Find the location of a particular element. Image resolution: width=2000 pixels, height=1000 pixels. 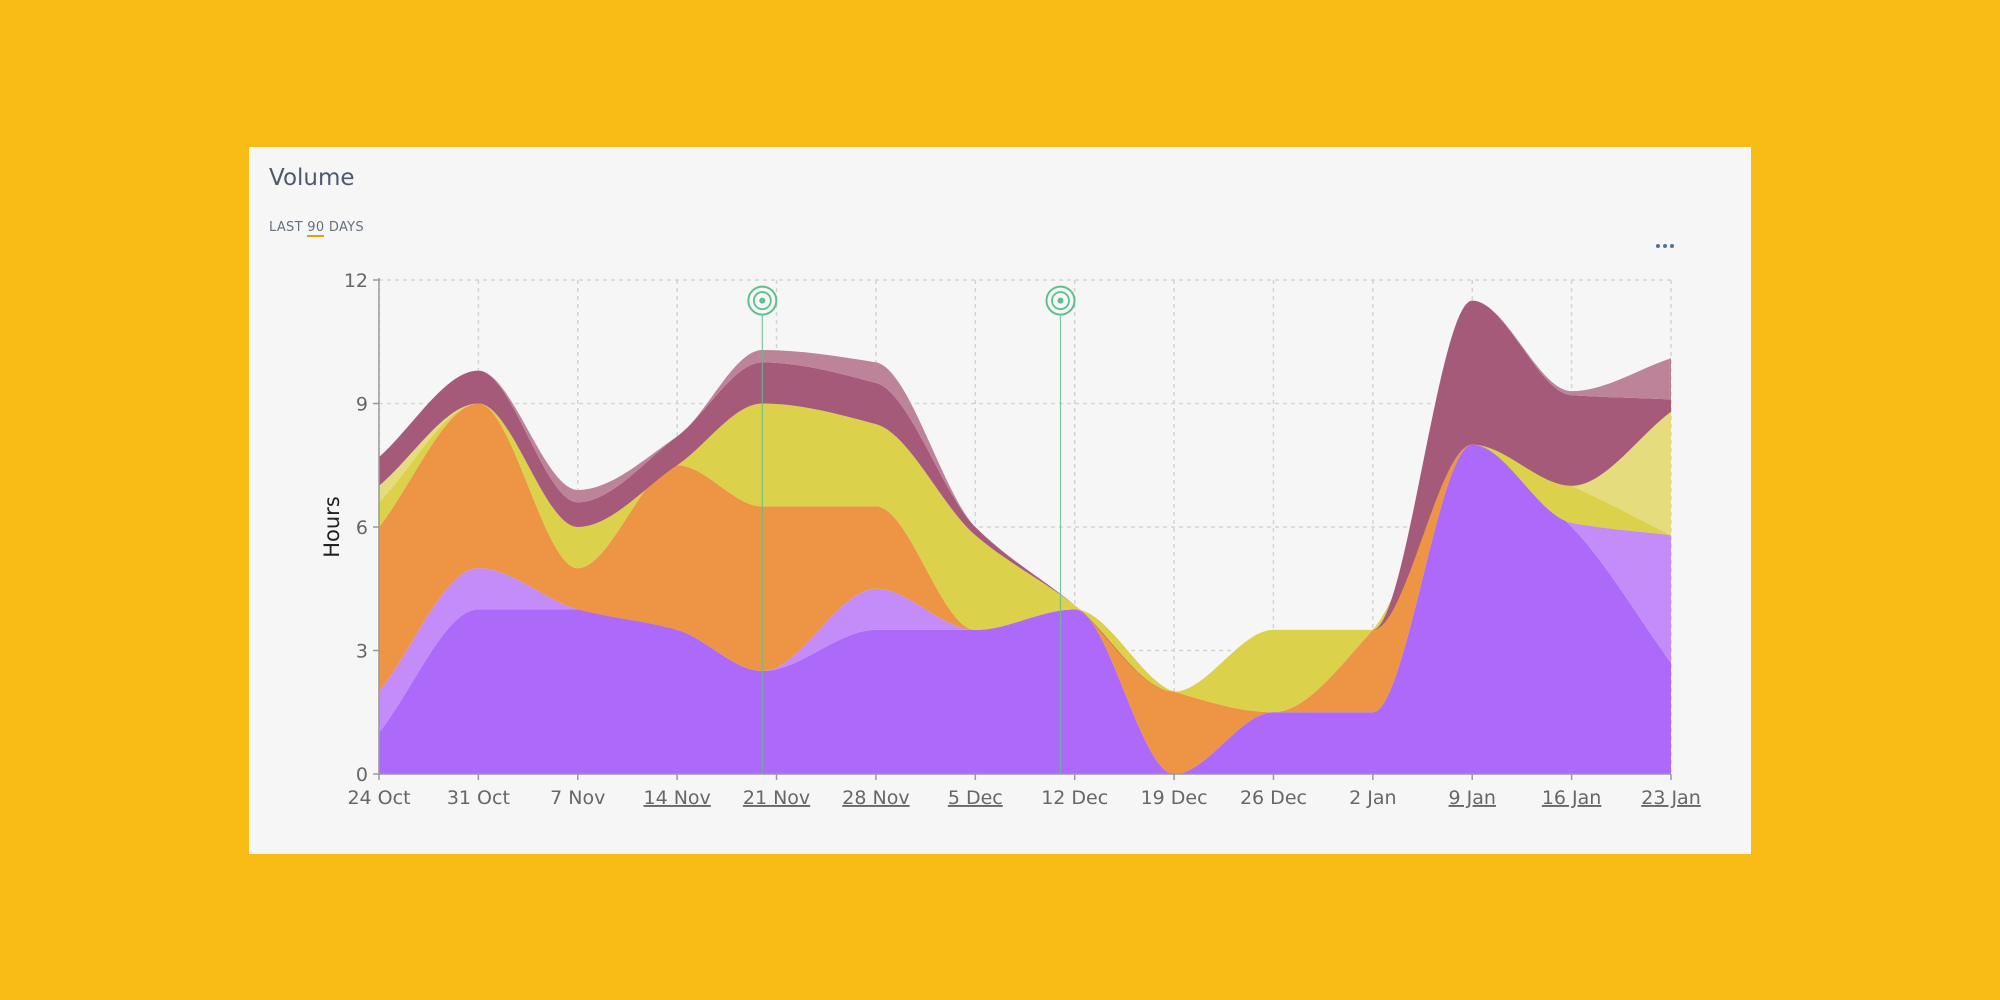

x-tick-label: 12 Dec is located at coordinates (1074, 798).